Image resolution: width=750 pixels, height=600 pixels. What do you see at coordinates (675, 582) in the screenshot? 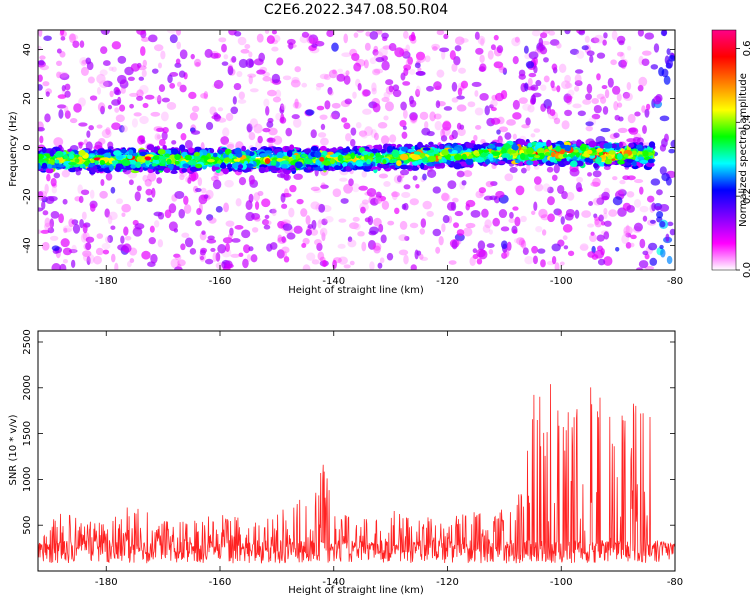
I see `snr-x-tick-label: -80` at bounding box center [675, 582].